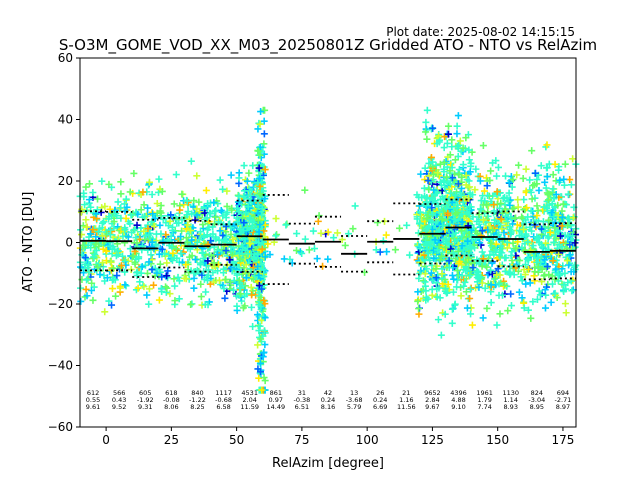 The image size is (640, 480). What do you see at coordinates (510, 407) in the screenshot?
I see `bin-std-label: 8.93` at bounding box center [510, 407].